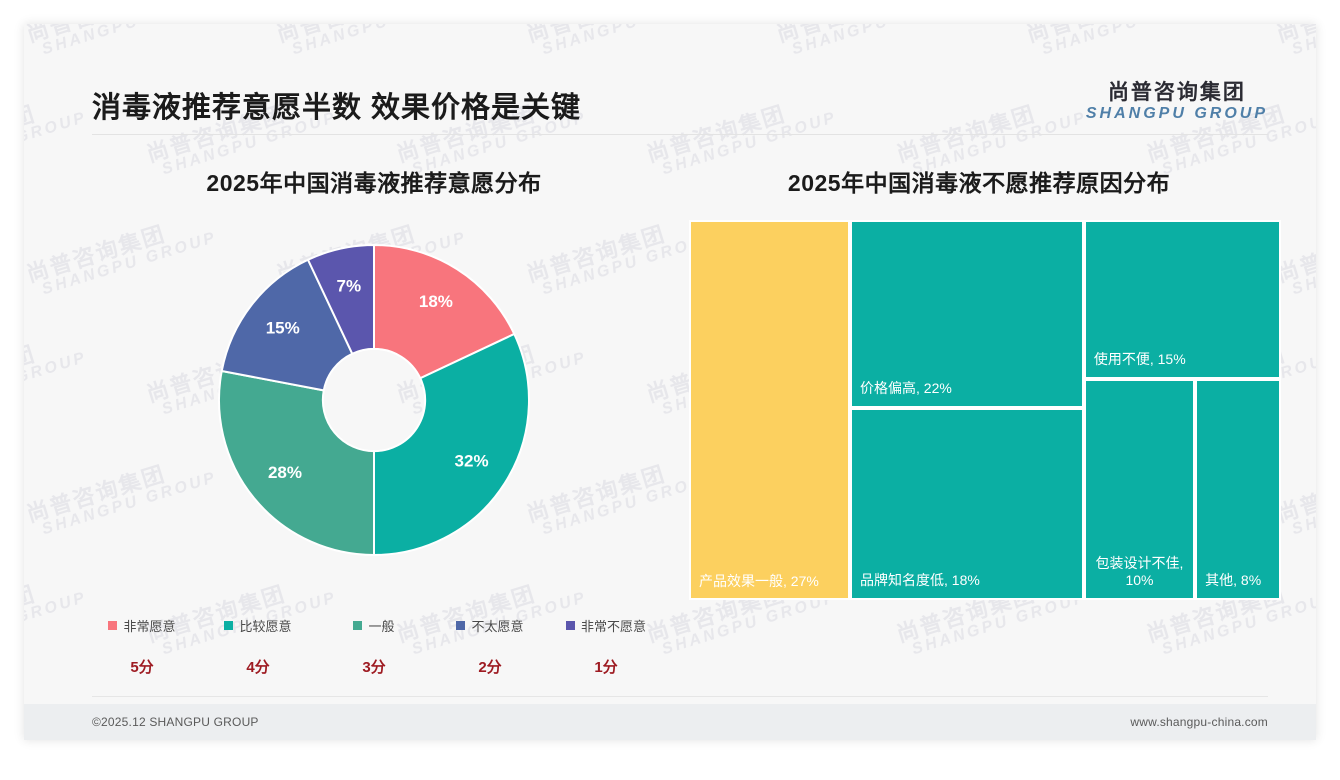 Image resolution: width=1340 pixels, height=780 pixels. I want to click on treemap-cell-label: 使用不便, 15%, so click(1139, 359).